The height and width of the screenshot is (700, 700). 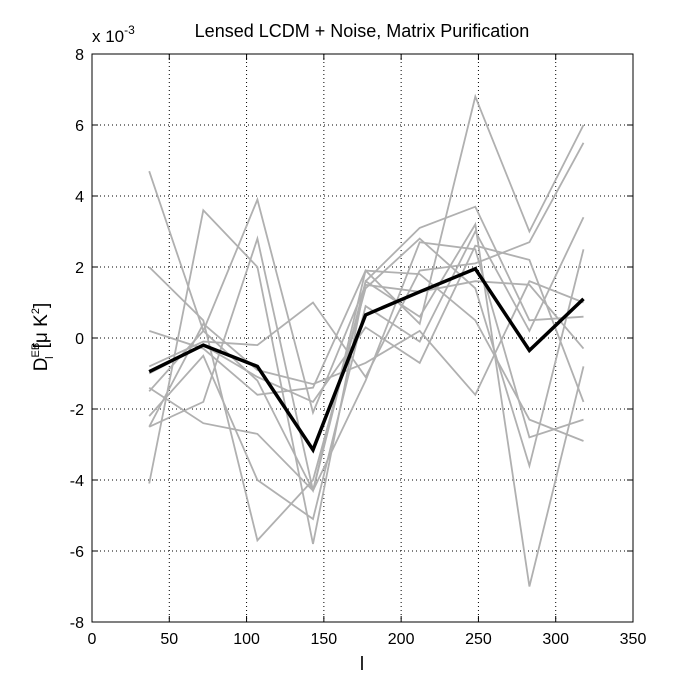 What do you see at coordinates (324, 639) in the screenshot?
I see `x-tick-label: 150` at bounding box center [324, 639].